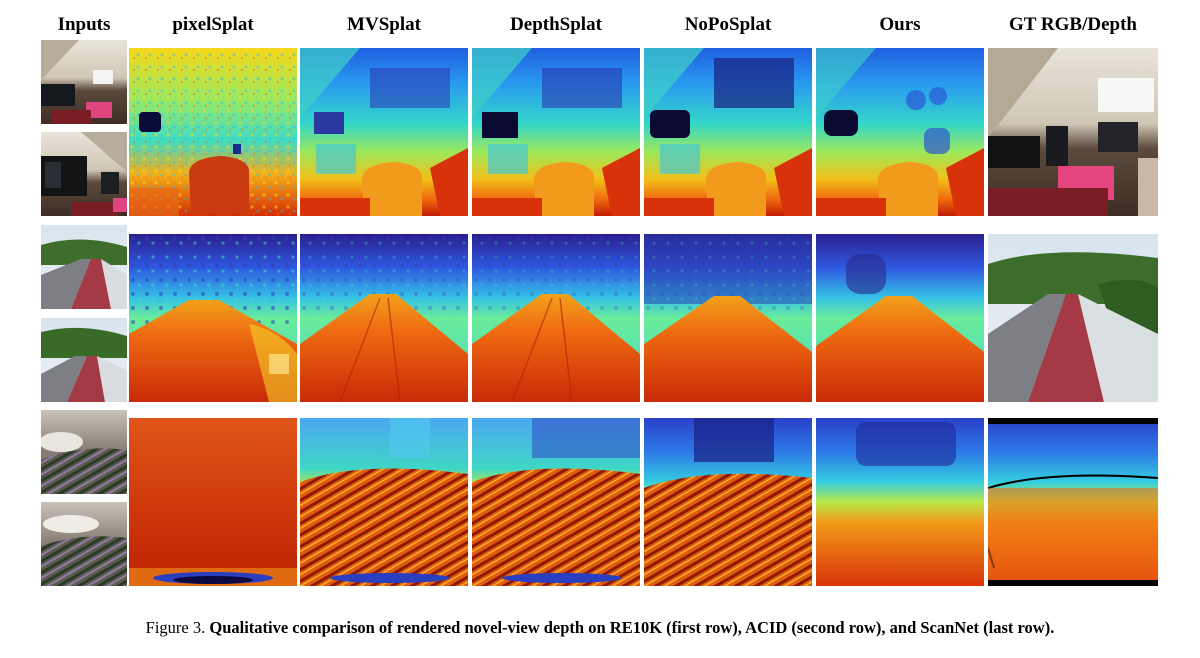 Image resolution: width=1200 pixels, height=658 pixels. What do you see at coordinates (213, 318) in the screenshot?
I see `row2-pixelsplat-depth` at bounding box center [213, 318].